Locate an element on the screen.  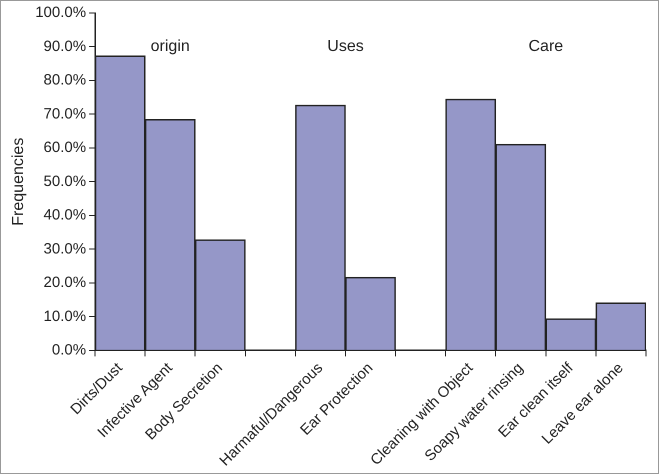
y-tick-label: 40.0% is located at coordinates (65, 215).